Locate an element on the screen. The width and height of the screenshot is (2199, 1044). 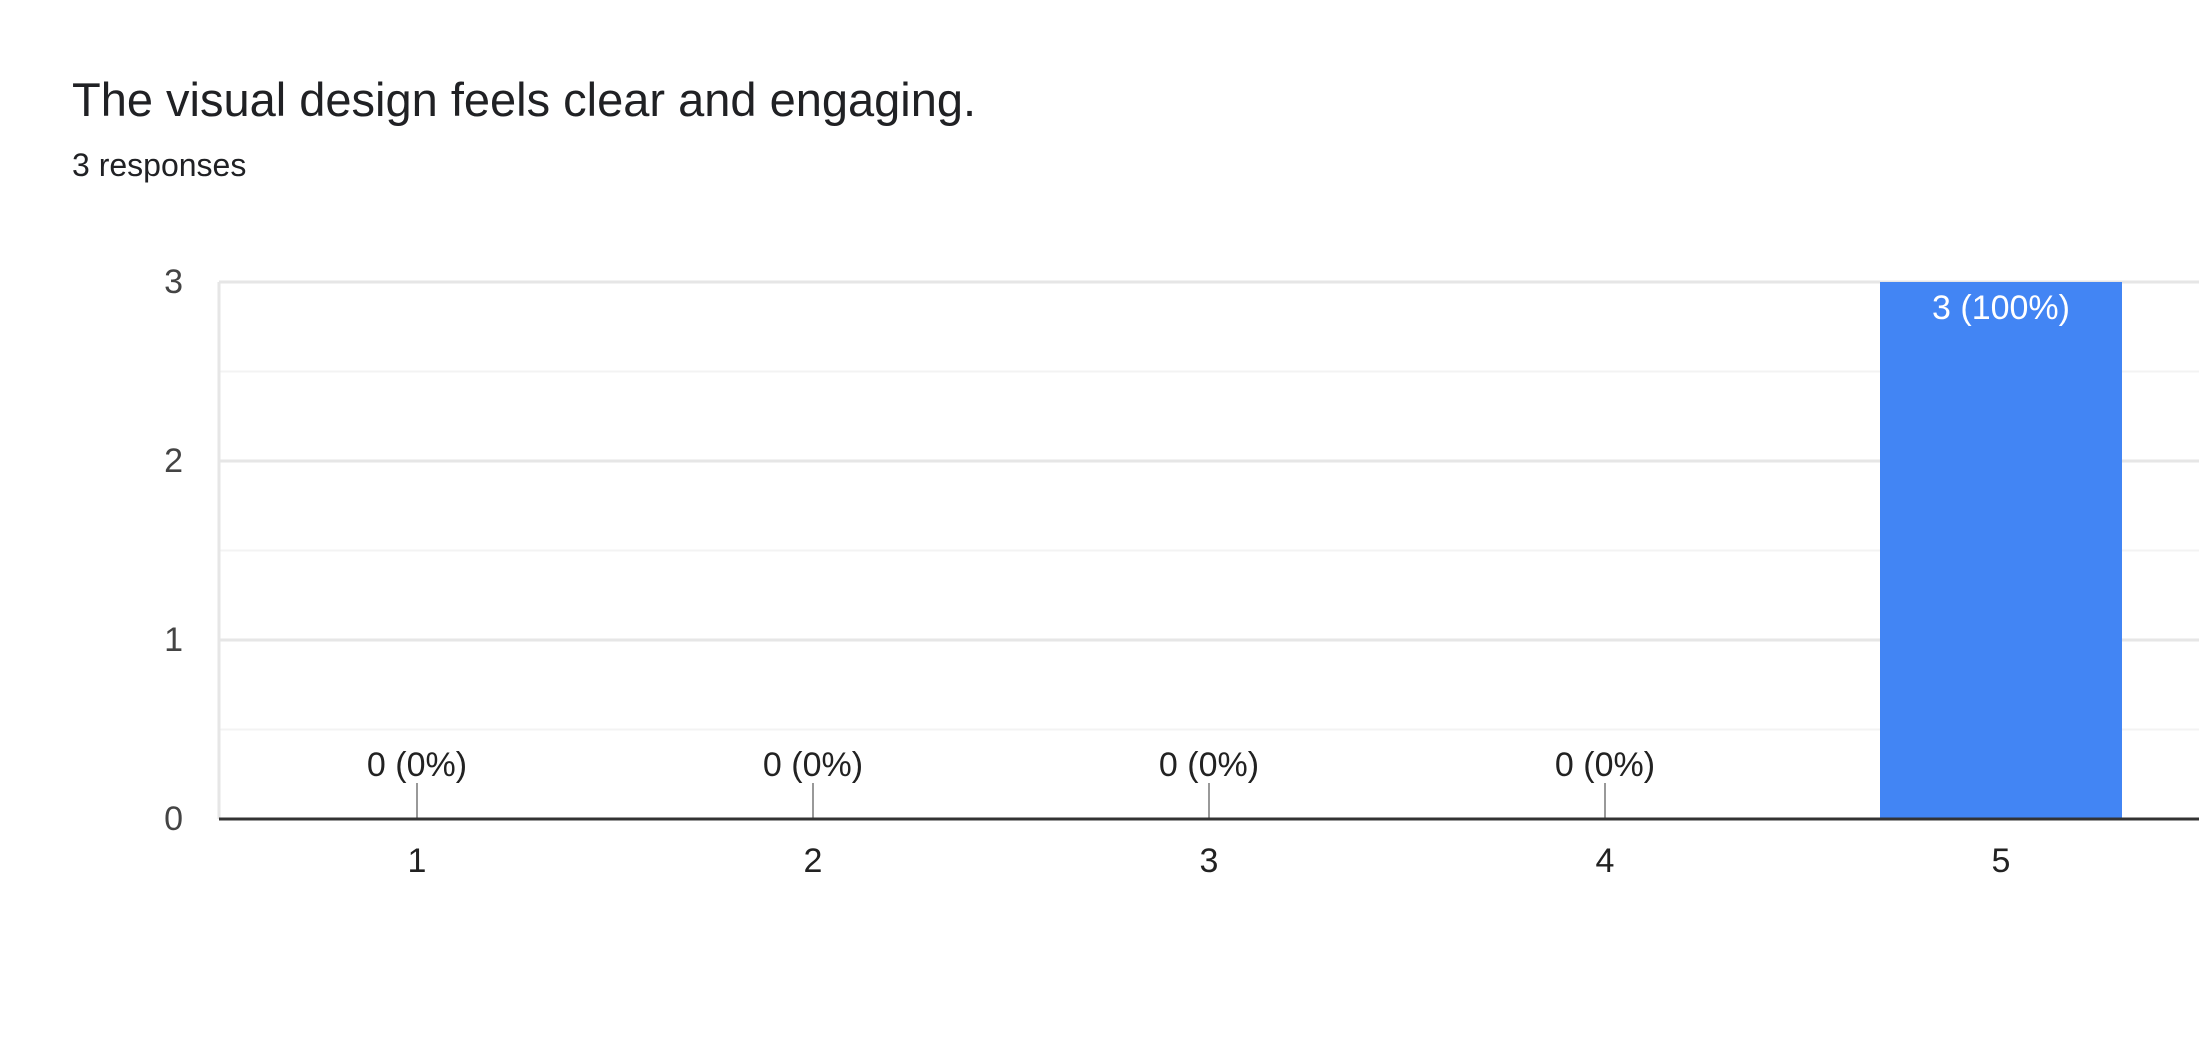
y-tick-label: 2 is located at coordinates (173, 461).